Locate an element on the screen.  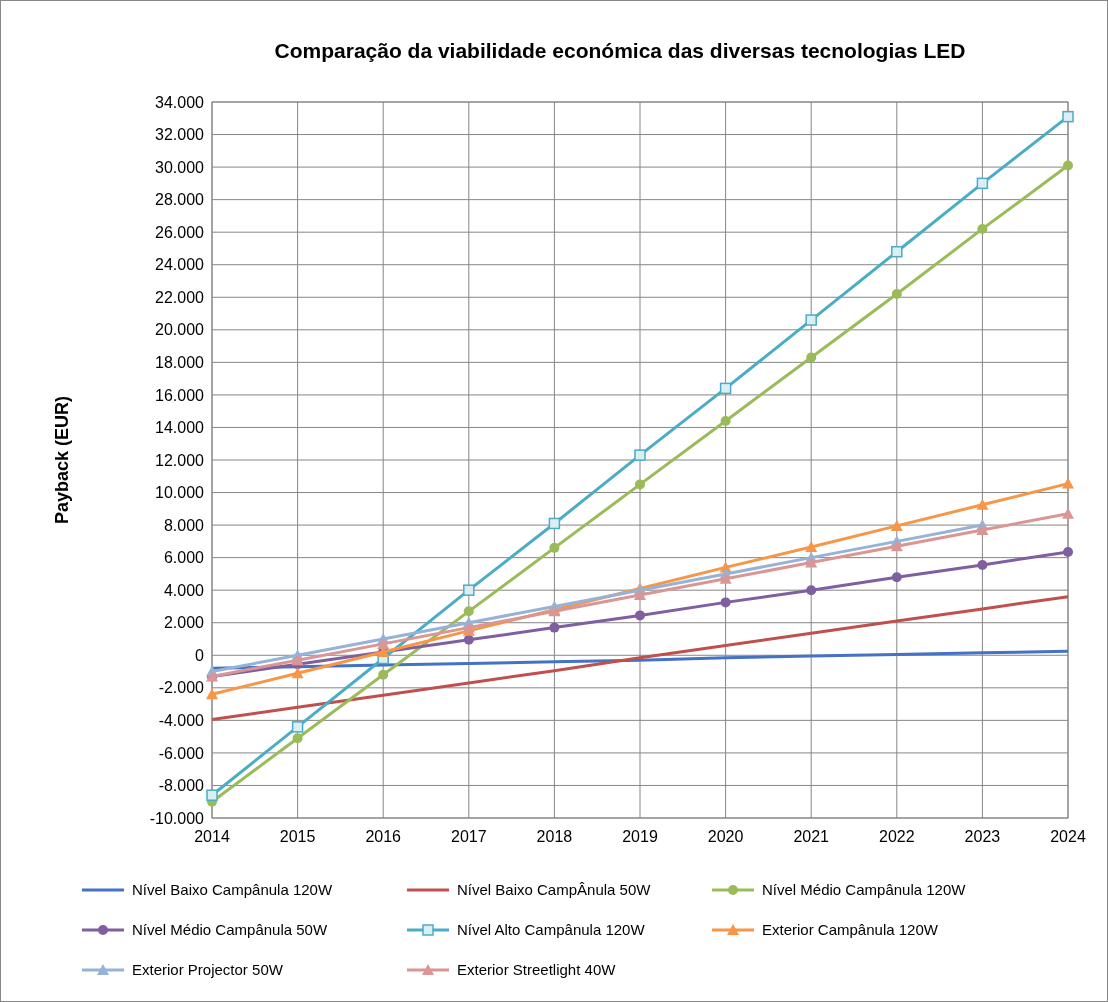
x-tick-label: 2015 is located at coordinates (297, 836).